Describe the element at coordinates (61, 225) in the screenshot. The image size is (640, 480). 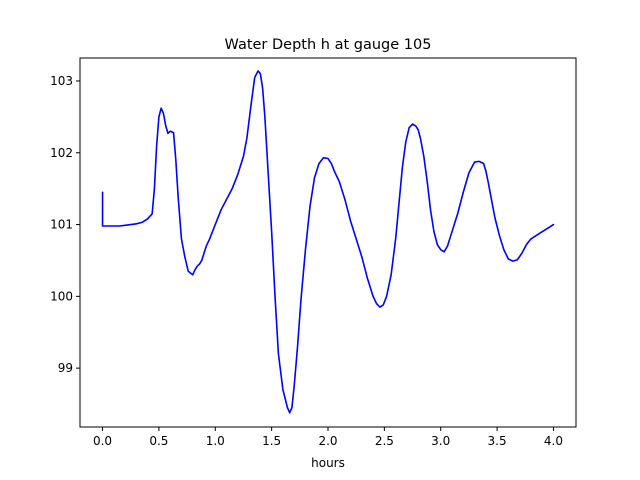
I see `y-tick-label: 101` at that location.